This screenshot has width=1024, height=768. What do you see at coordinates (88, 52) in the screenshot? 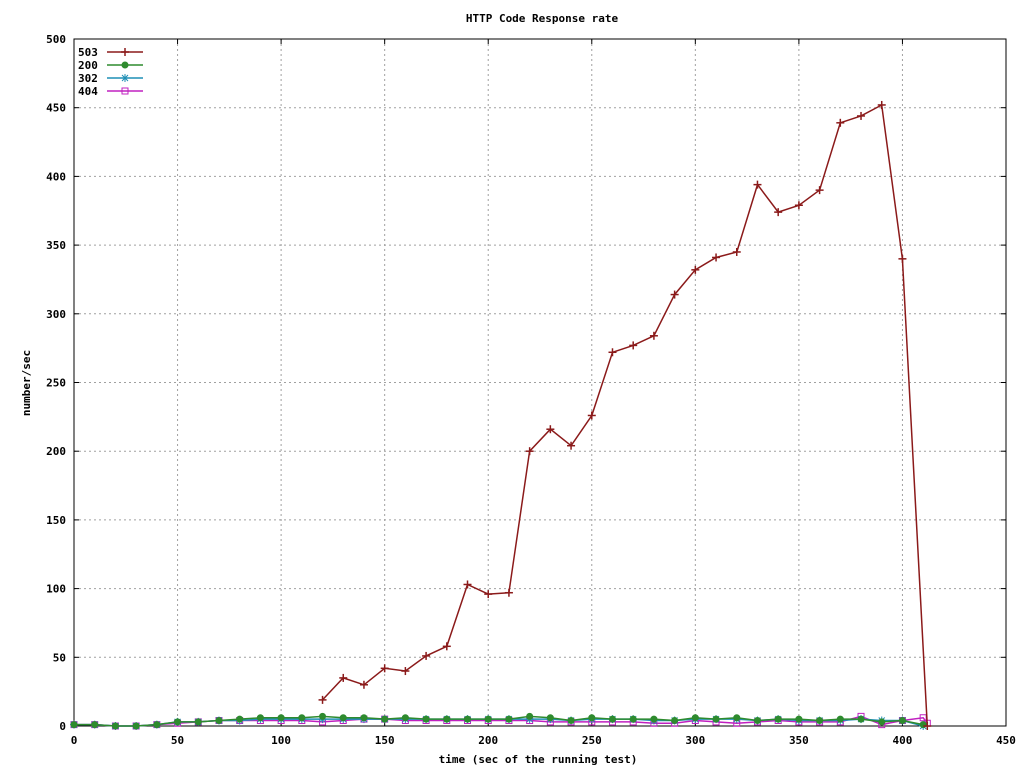
I see `legend-label: 503` at bounding box center [88, 52].